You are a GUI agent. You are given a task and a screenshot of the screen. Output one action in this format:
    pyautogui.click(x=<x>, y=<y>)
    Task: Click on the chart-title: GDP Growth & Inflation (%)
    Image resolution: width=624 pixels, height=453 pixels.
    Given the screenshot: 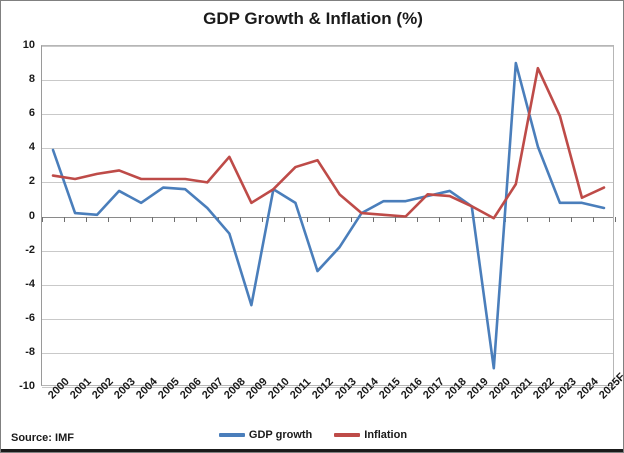 What is the action you would take?
    pyautogui.click(x=313, y=18)
    